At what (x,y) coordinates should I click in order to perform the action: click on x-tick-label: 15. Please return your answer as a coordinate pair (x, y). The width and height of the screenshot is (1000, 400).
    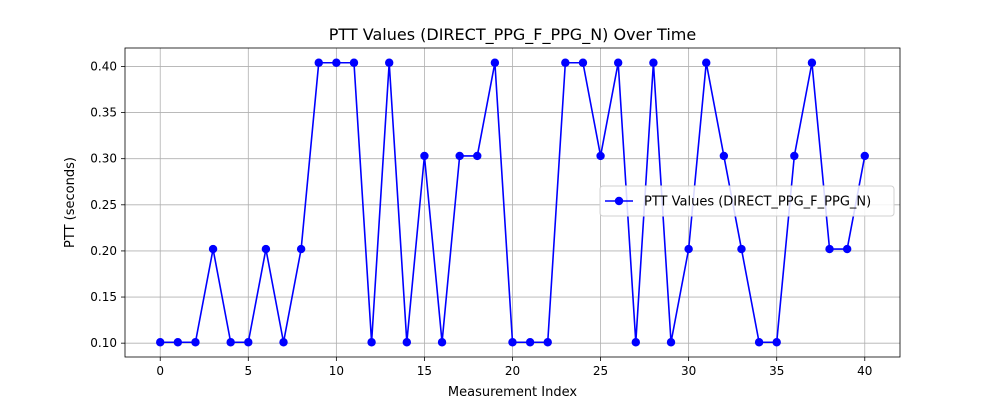
    Looking at the image, I should click on (424, 371).